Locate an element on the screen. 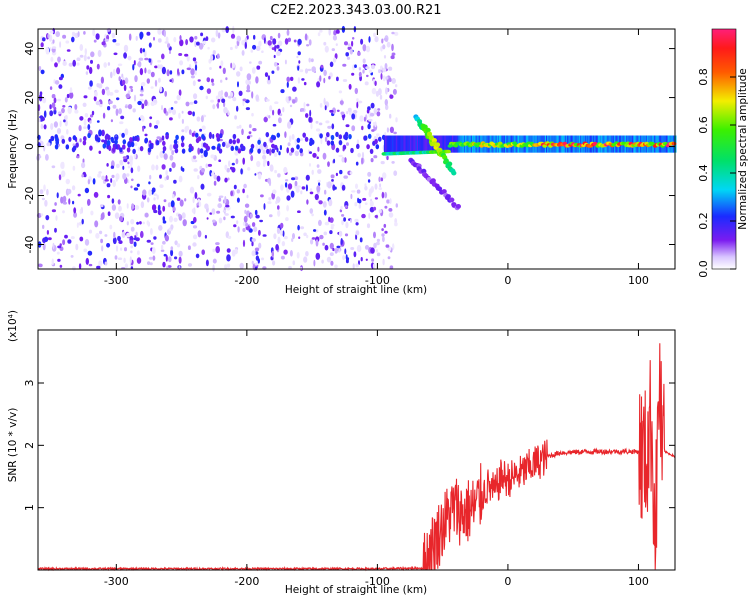 Image resolution: width=750 pixels, height=600 pixels. heatmap-lower-branch-cell is located at coordinates (439, 189).